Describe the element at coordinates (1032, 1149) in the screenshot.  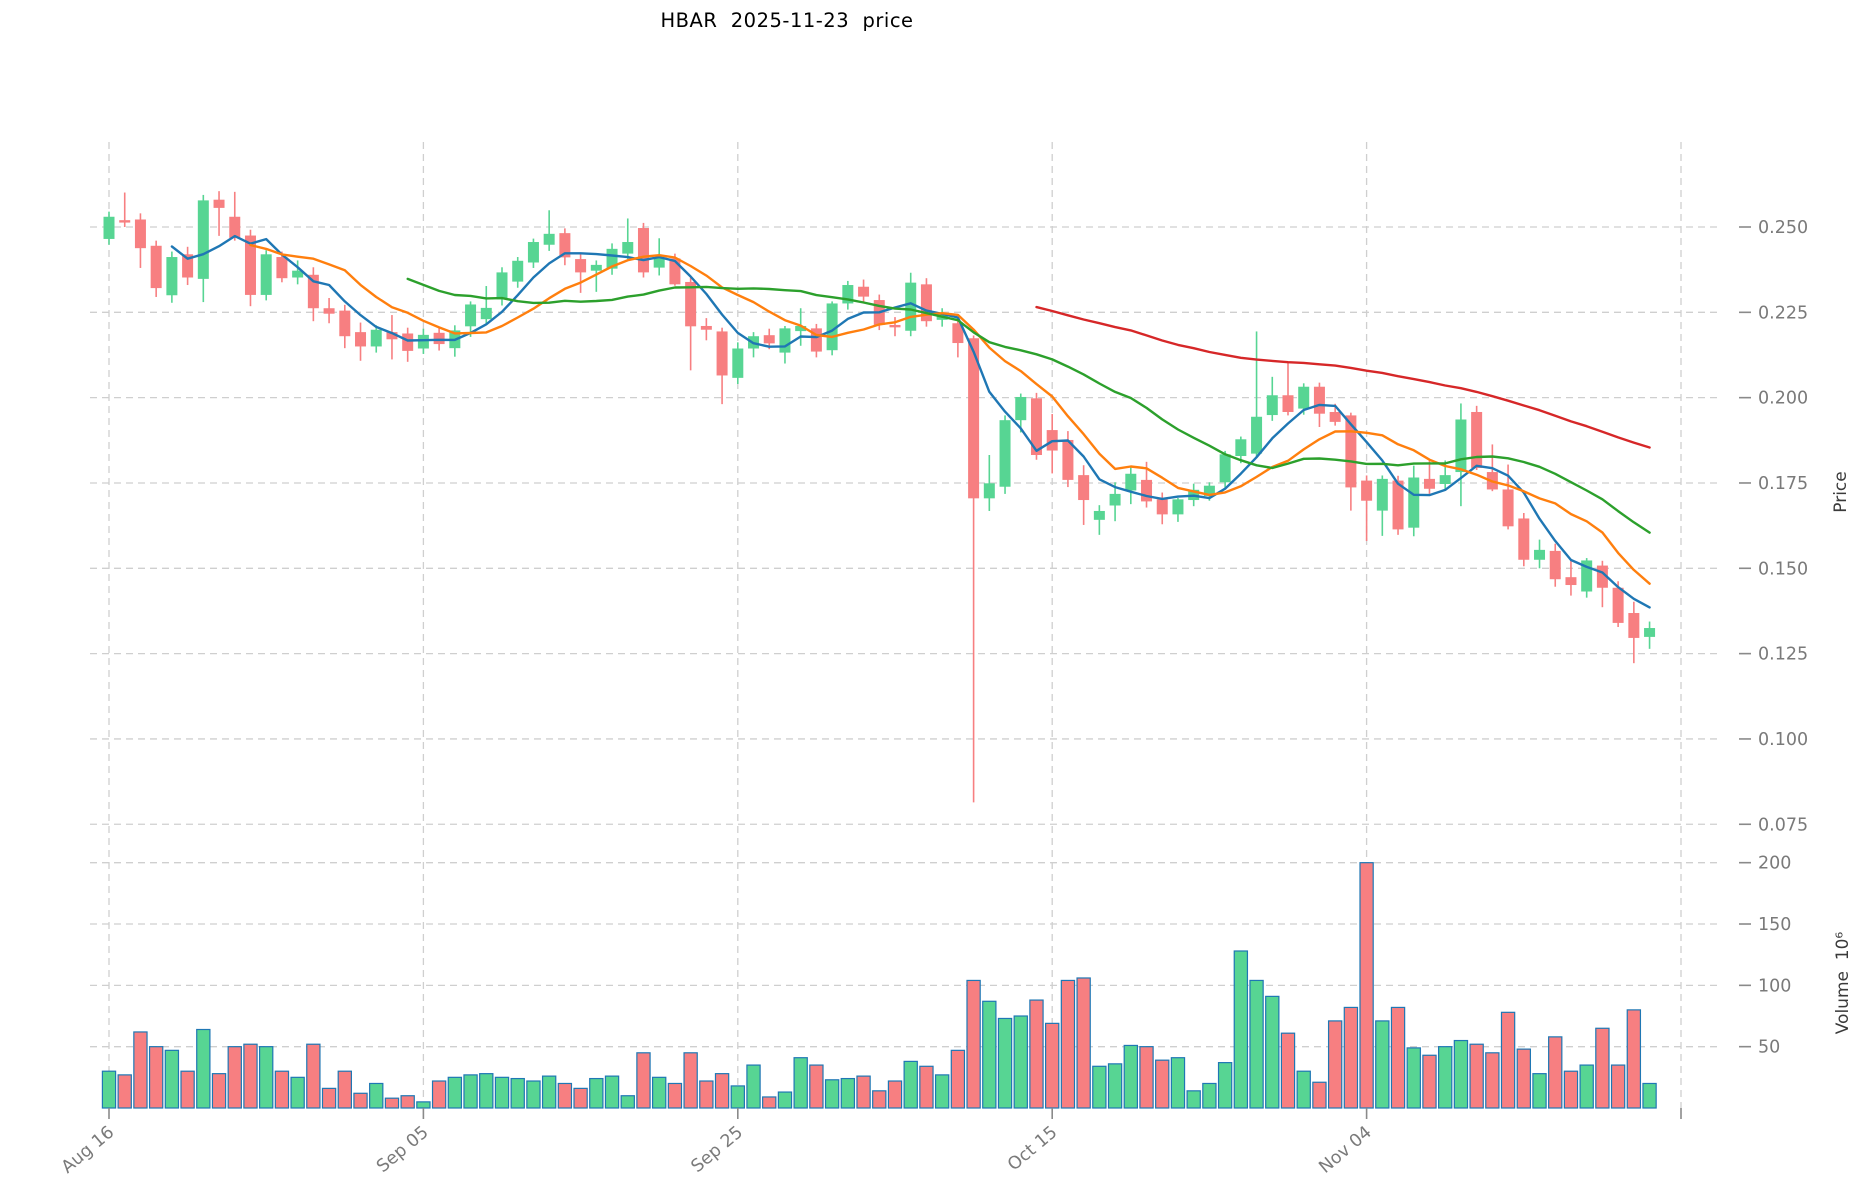
I see `x-tick-label: Oct 15` at that location.